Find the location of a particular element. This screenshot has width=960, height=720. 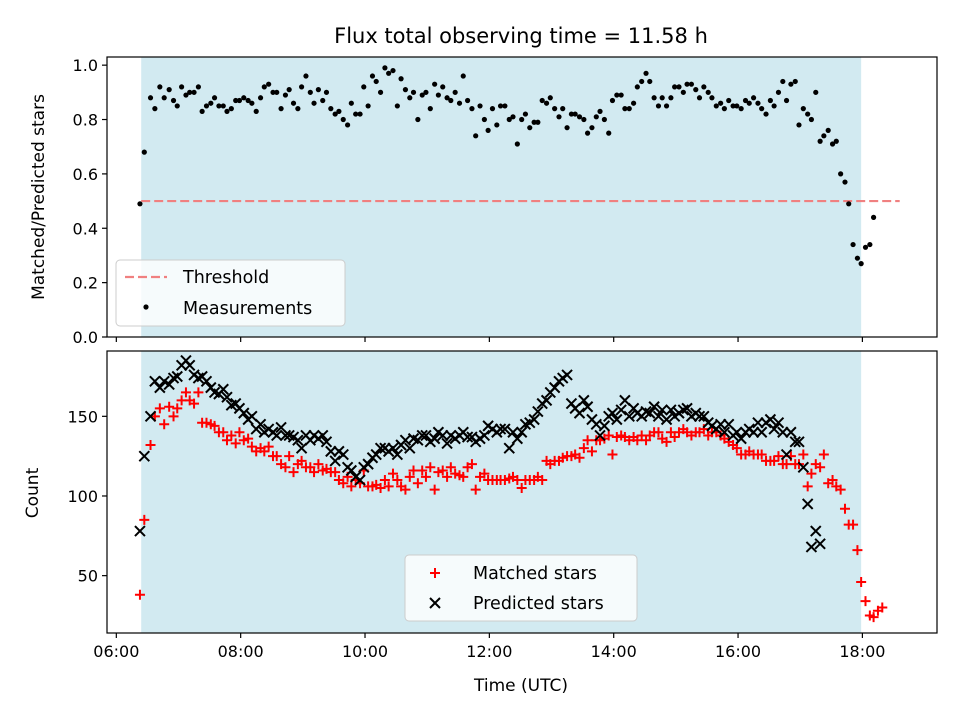

y-tick-label: 1.0 is located at coordinates (85, 65).